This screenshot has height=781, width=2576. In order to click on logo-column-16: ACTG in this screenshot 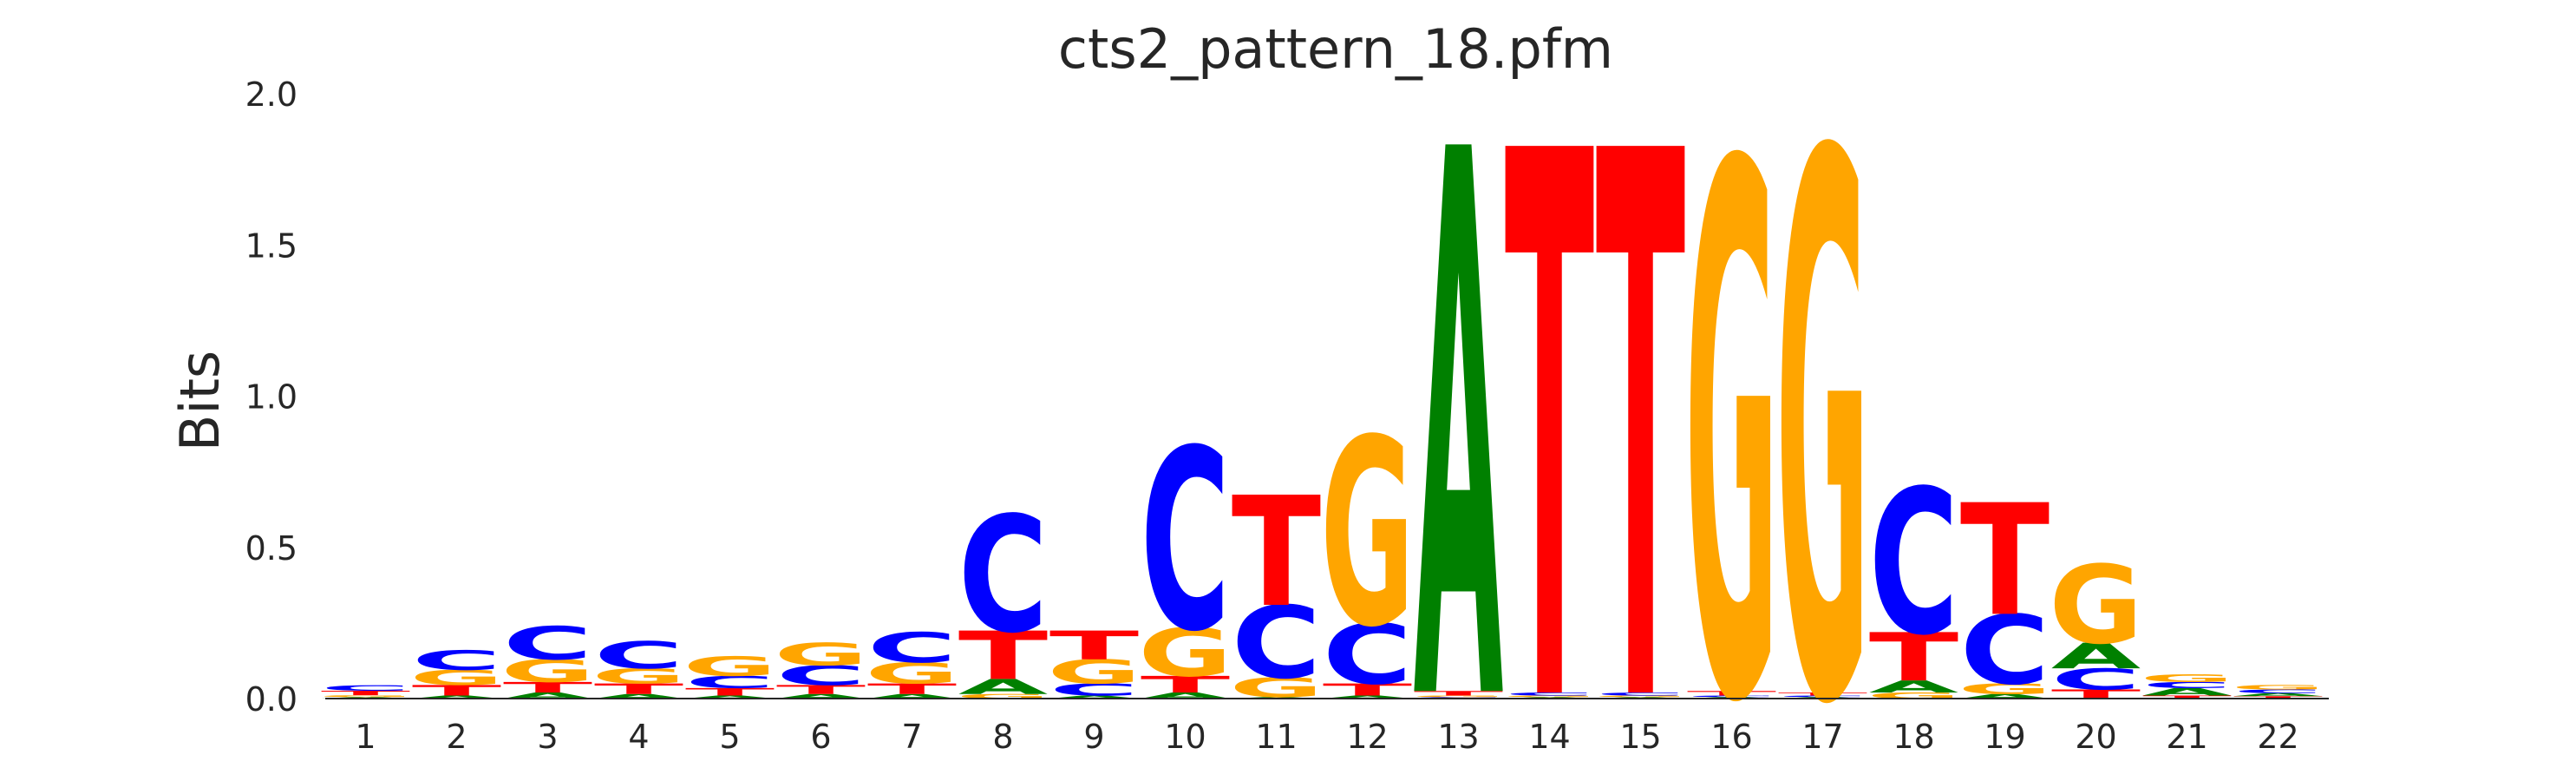, I will do `click(1731, 398)`.